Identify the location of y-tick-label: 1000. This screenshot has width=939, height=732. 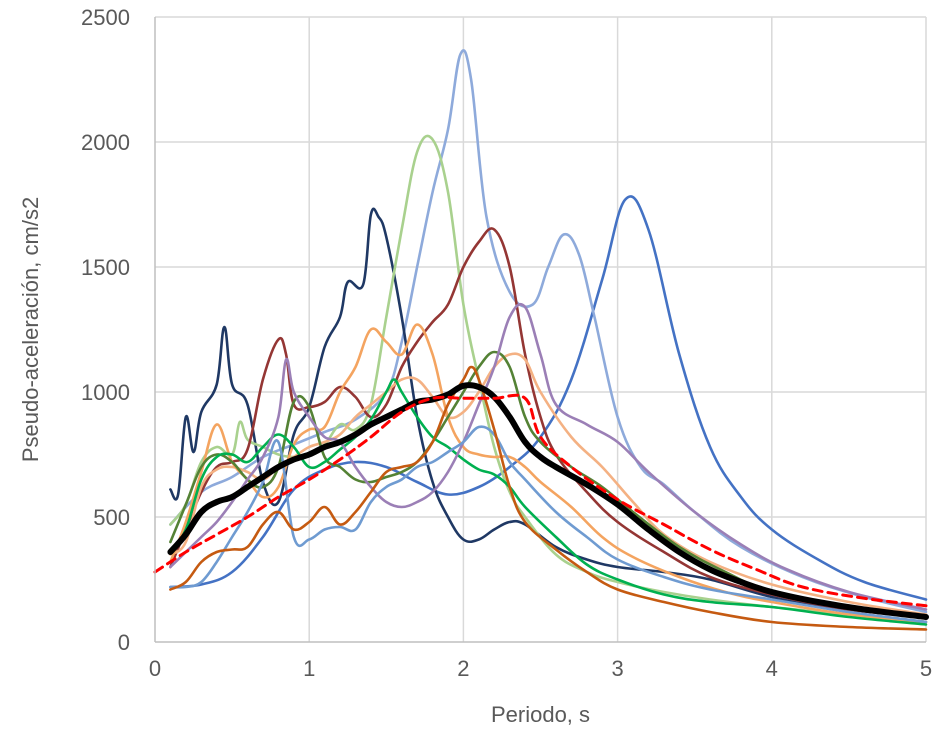
(105, 392).